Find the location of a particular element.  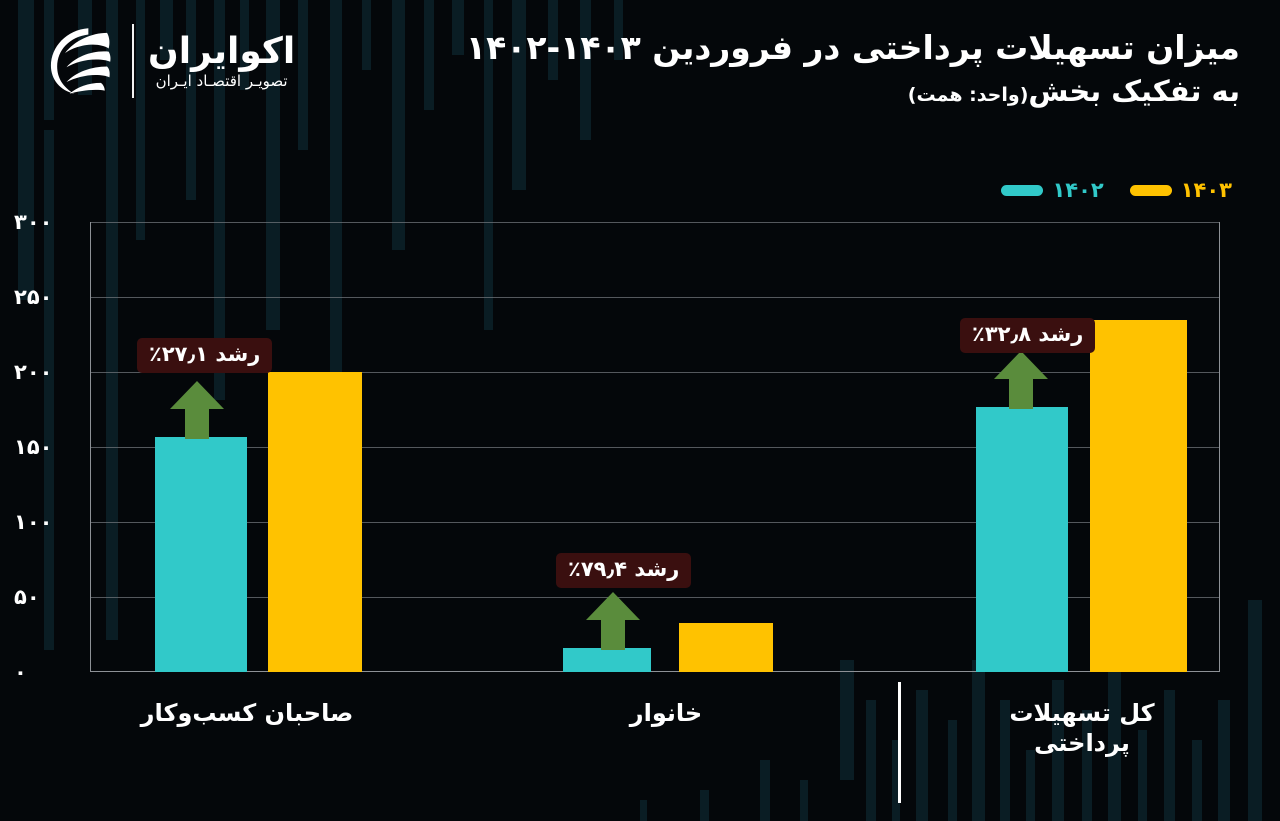

brand-text: اکوایران تصویـر اقتصـاد ایـران is located at coordinates (221, 61).